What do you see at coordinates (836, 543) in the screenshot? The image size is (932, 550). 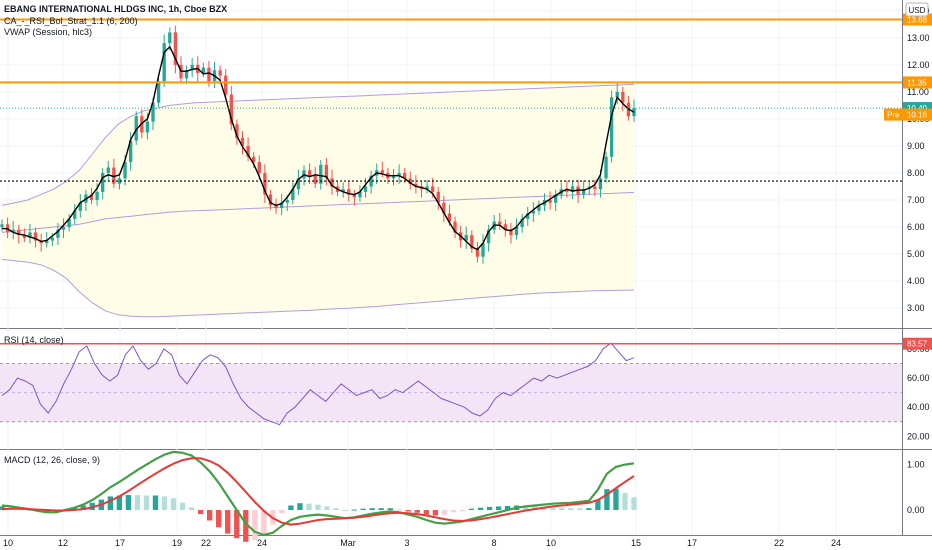 I see `x-tick-label: 24` at bounding box center [836, 543].